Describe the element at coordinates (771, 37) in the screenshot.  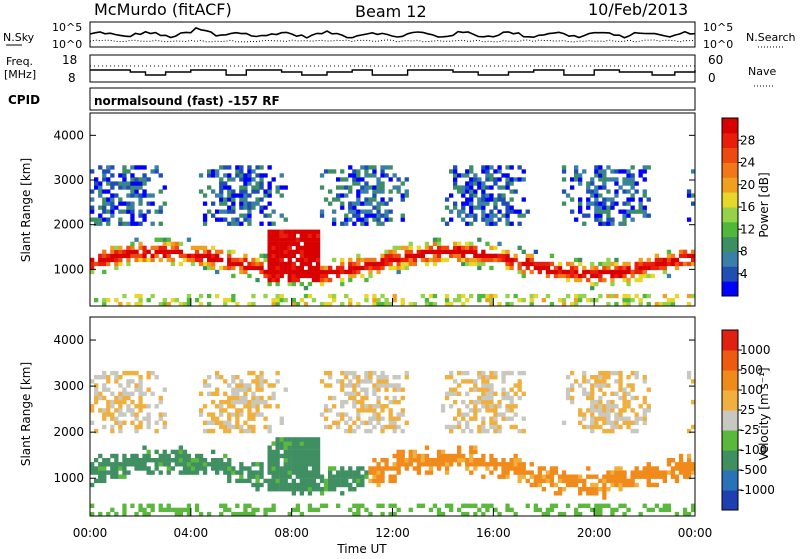
I see `noise-right-label: N.Search` at that location.